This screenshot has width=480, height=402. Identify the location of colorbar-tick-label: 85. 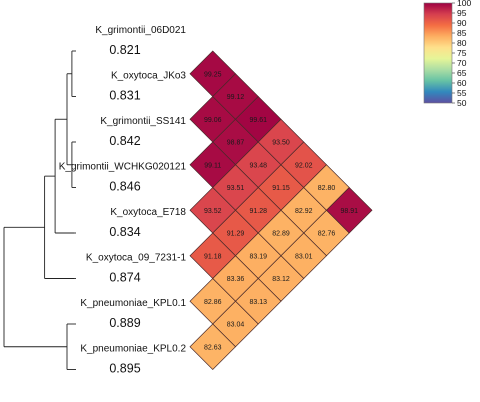
(462, 33).